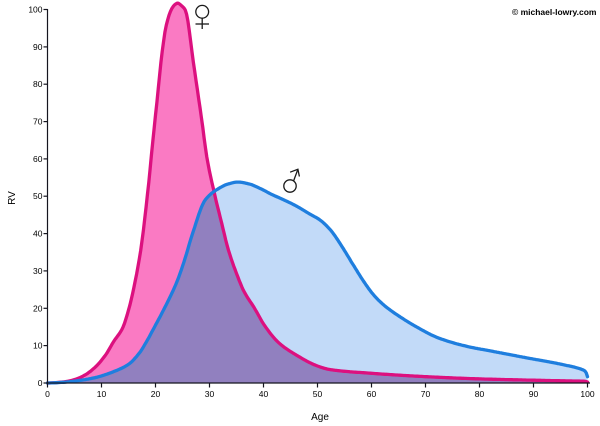  I want to click on svg-text: Age, so click(320, 417).